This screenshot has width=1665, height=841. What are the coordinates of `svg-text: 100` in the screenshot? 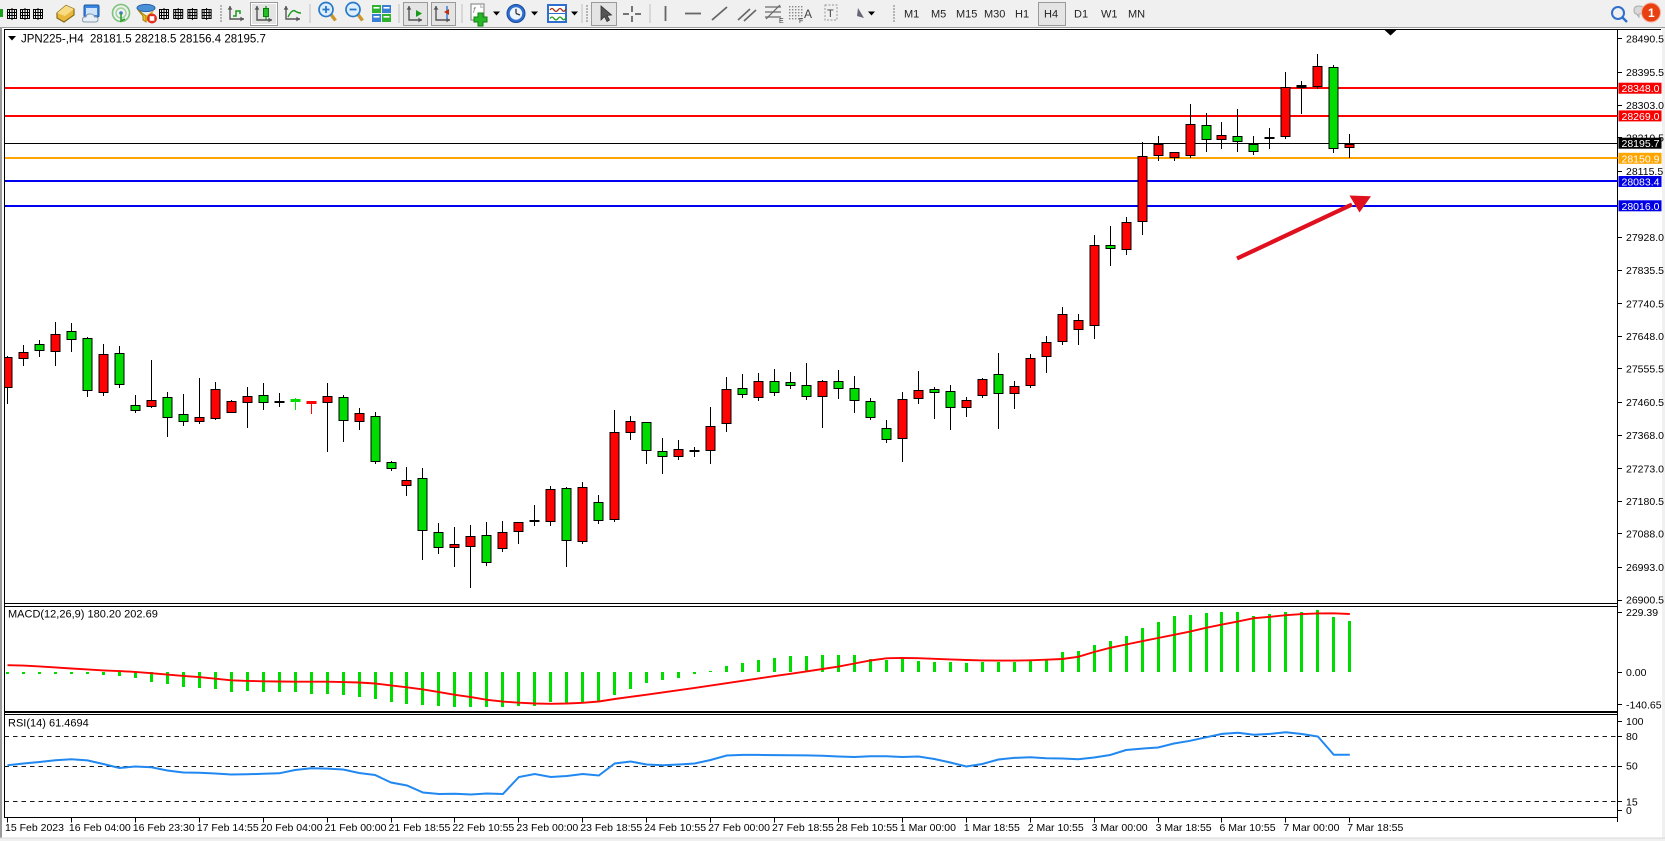 It's located at (1635, 722).